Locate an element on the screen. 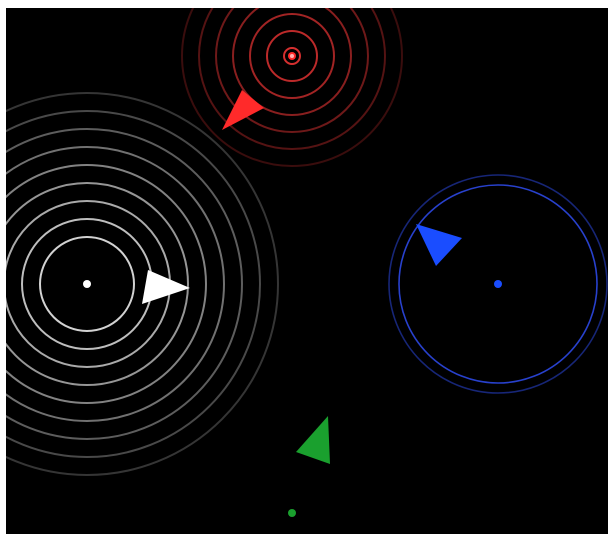 This screenshot has height=538, width=614. ship-white-icon is located at coordinates (166, 287).